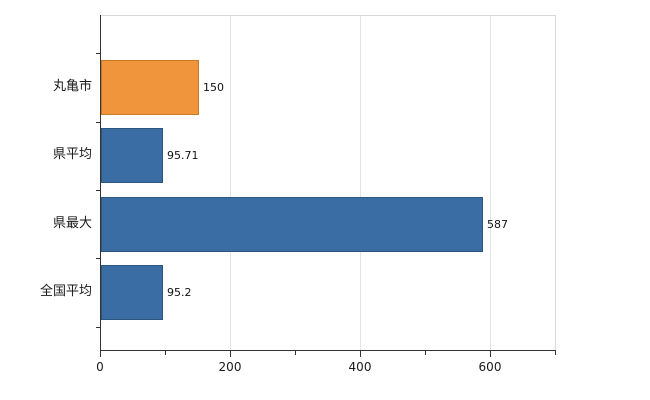 The width and height of the screenshot is (650, 400). What do you see at coordinates (179, 292) in the screenshot?
I see `bar-value-label: 95.2` at bounding box center [179, 292].